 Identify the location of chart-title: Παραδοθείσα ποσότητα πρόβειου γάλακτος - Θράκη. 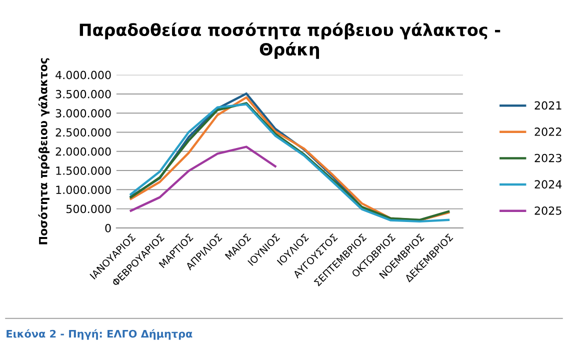
(290, 40).